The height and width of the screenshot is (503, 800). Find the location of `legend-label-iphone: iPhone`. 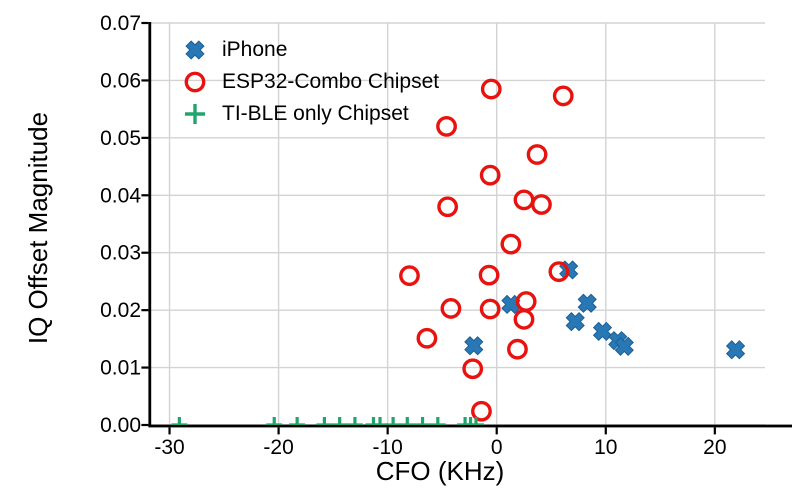

legend-label-iphone: iPhone is located at coordinates (255, 49).